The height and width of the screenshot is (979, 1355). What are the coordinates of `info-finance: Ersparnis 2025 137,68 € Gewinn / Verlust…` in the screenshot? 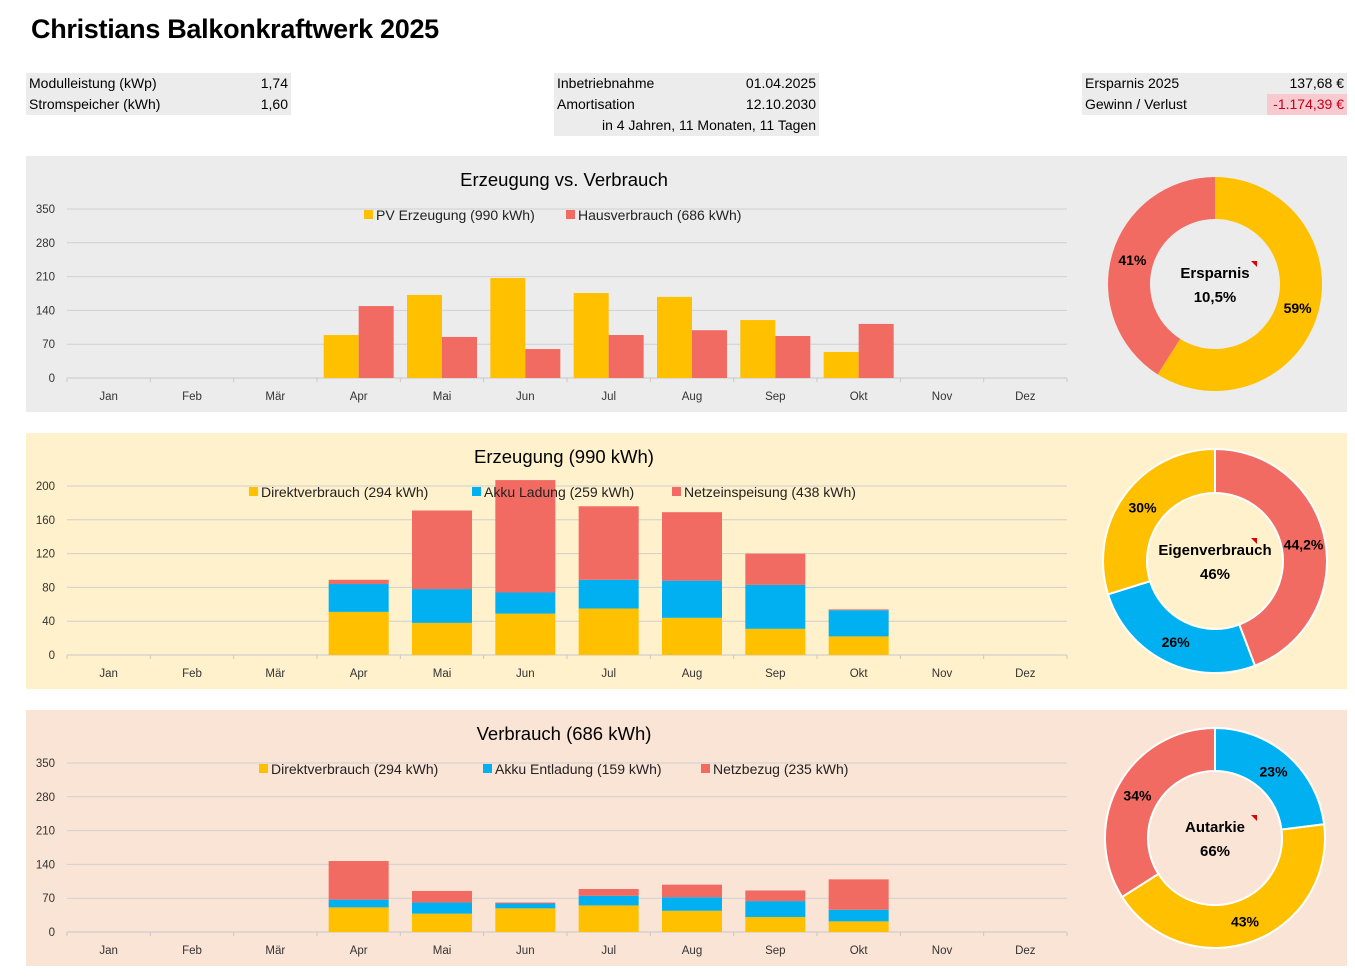 It's located at (1214, 94).